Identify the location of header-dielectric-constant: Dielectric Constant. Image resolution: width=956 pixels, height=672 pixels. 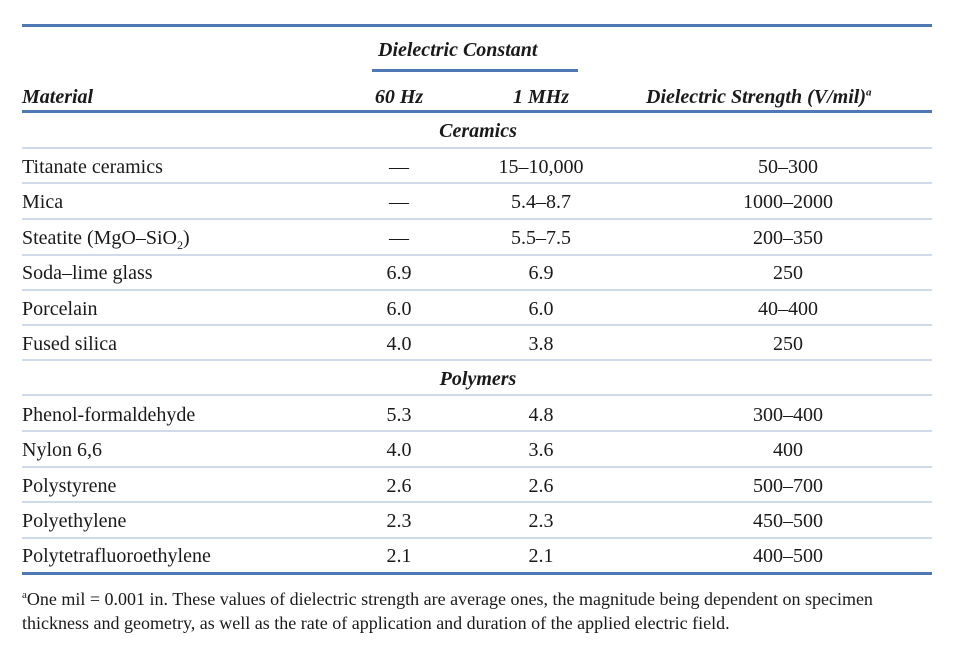
(458, 50).